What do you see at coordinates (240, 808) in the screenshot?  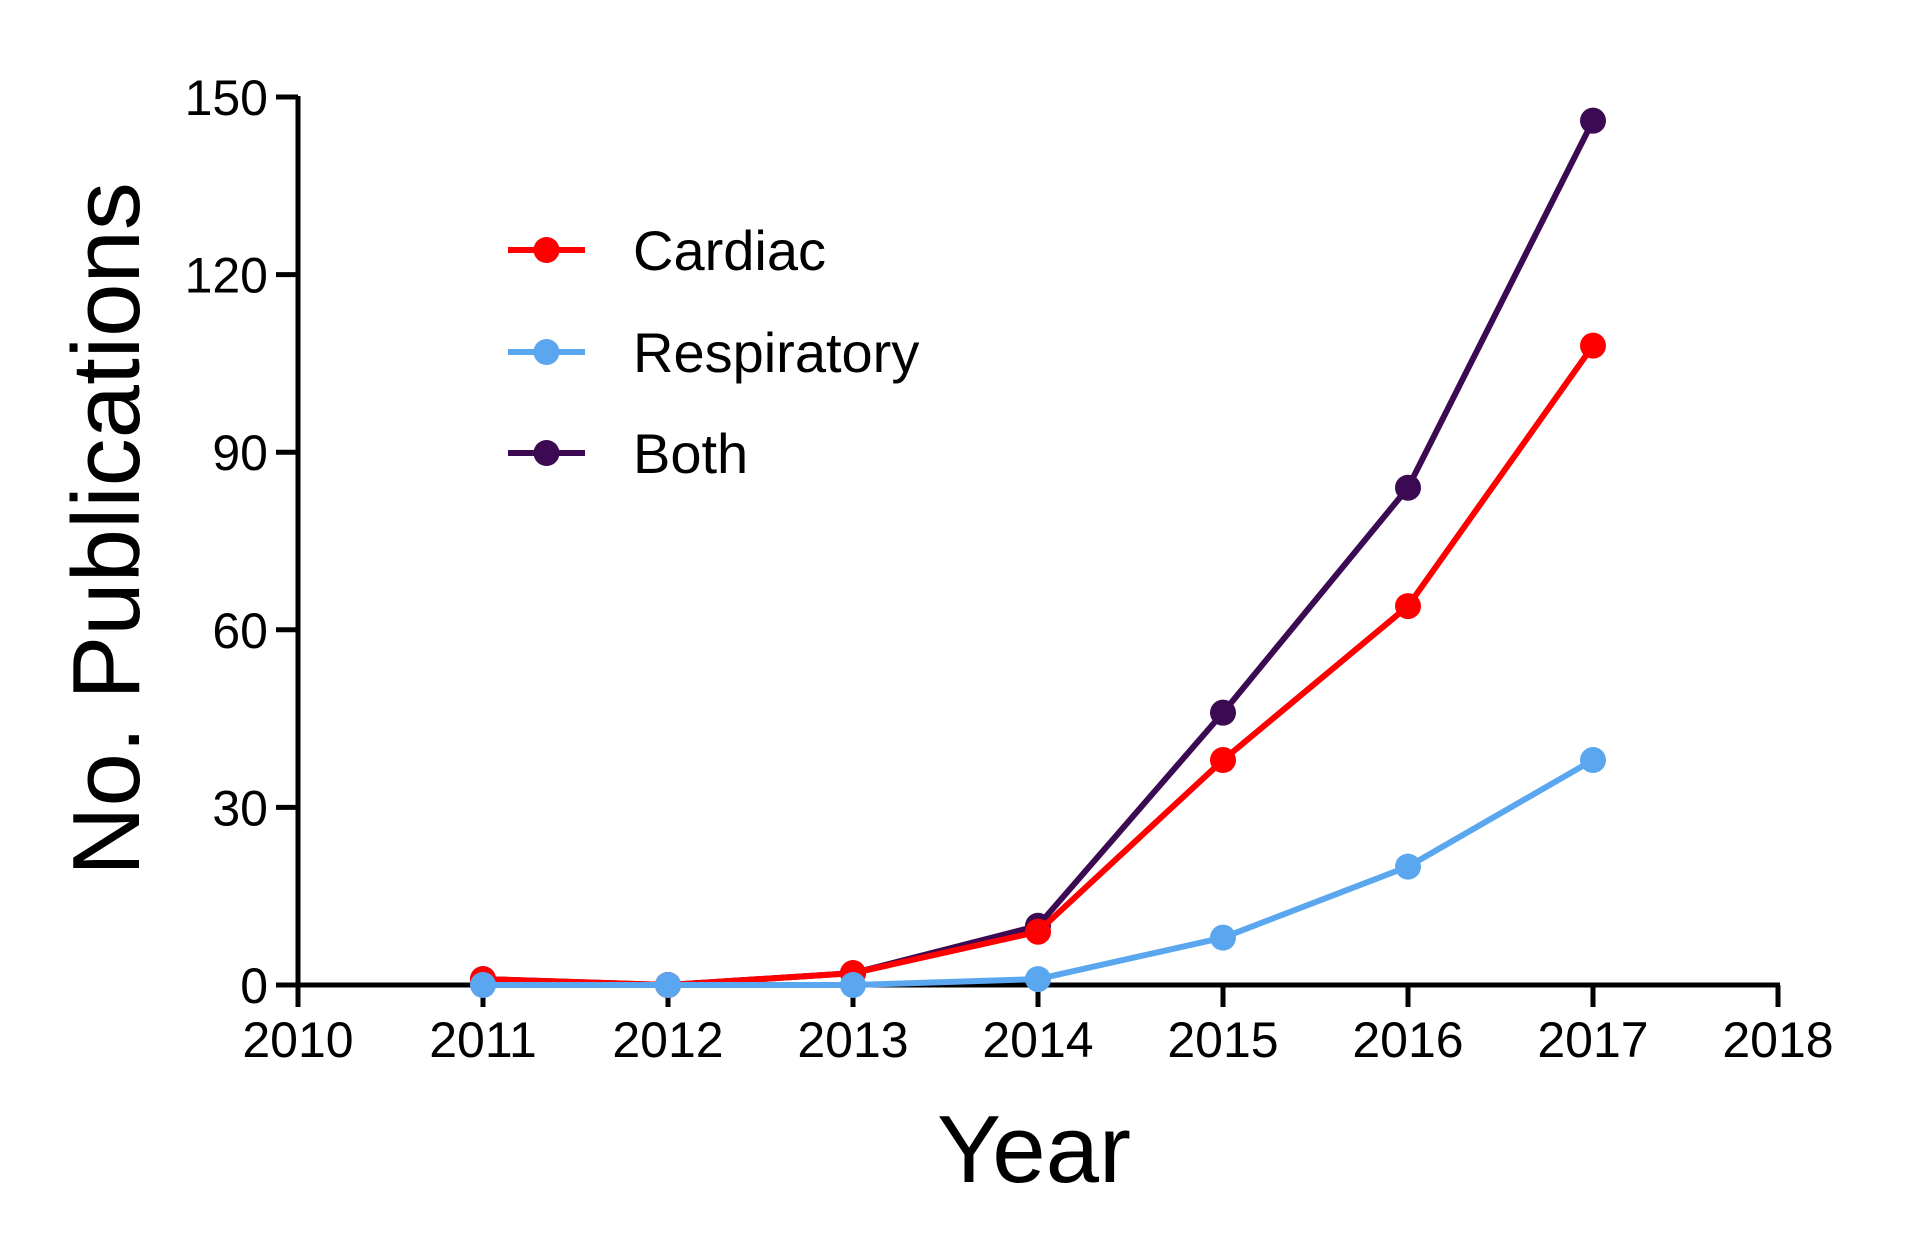 I see `y-tick-label: 30` at bounding box center [240, 808].